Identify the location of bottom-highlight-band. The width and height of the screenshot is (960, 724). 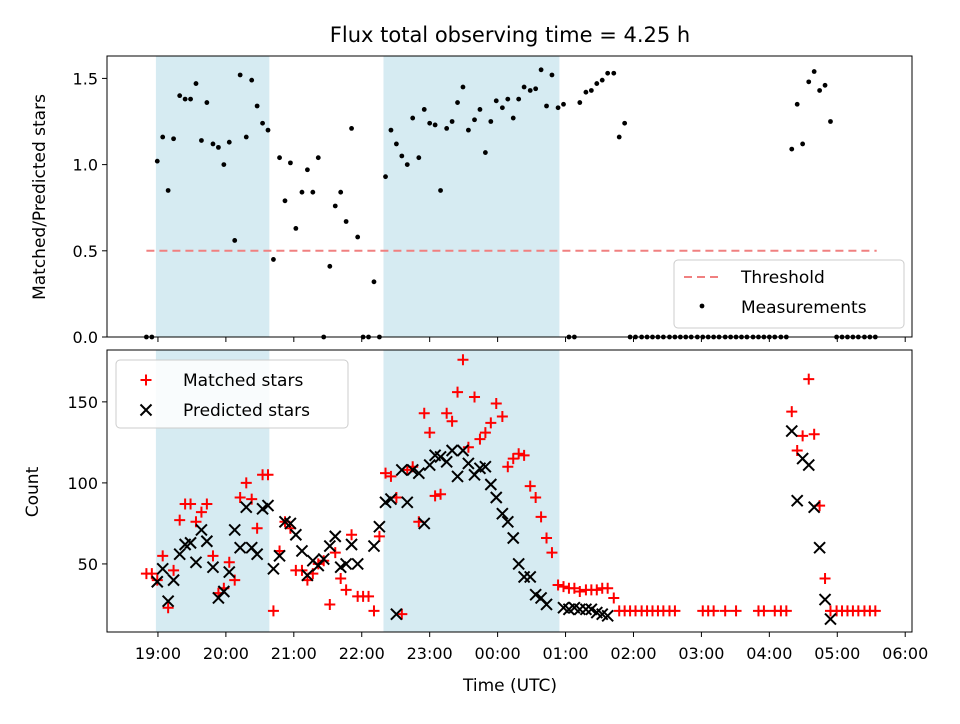
(471, 491).